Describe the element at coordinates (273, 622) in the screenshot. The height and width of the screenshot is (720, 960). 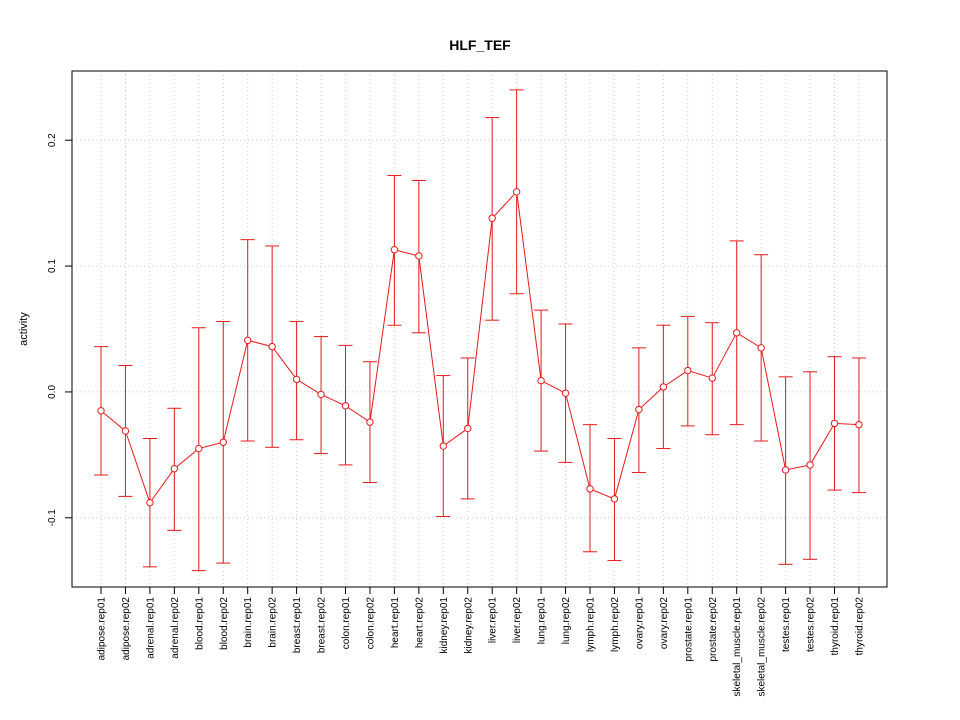
I see `x-tick-label: brain.rep02` at that location.